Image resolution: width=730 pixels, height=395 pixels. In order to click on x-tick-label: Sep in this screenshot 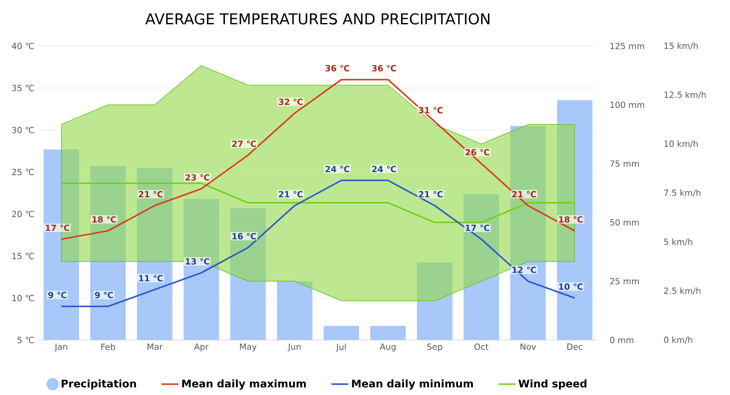, I will do `click(434, 348)`.